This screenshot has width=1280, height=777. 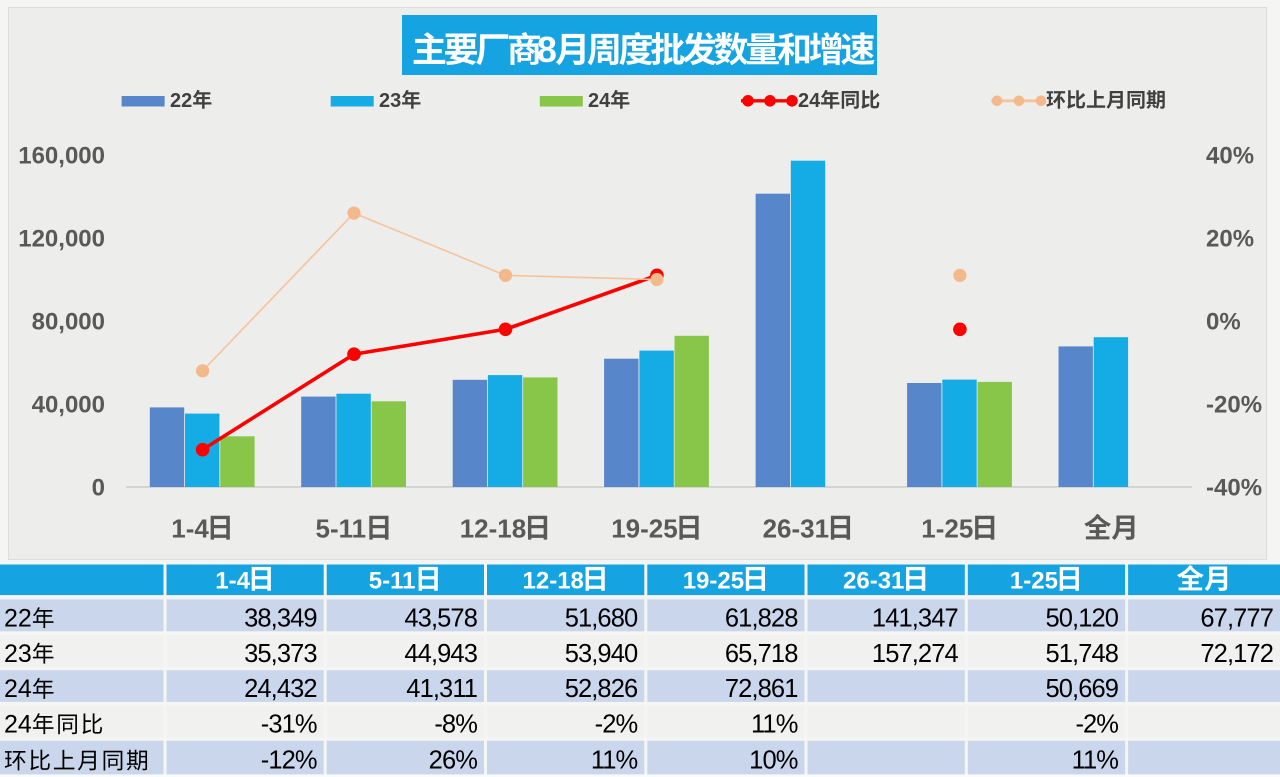 I want to click on svg-text: 141,347, so click(x=915, y=618).